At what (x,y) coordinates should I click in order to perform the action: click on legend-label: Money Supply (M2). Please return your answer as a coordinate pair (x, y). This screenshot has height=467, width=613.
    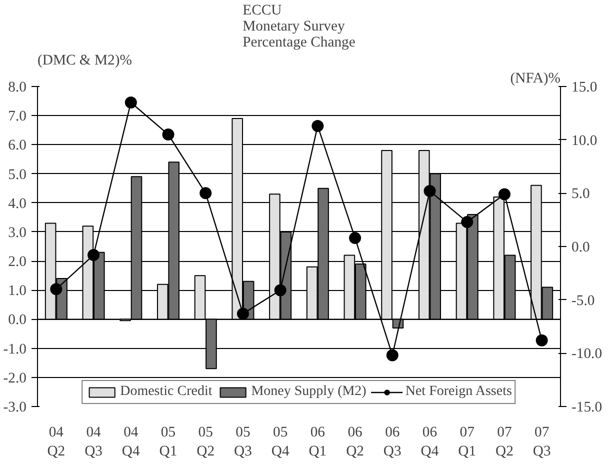
    Looking at the image, I should click on (308, 392).